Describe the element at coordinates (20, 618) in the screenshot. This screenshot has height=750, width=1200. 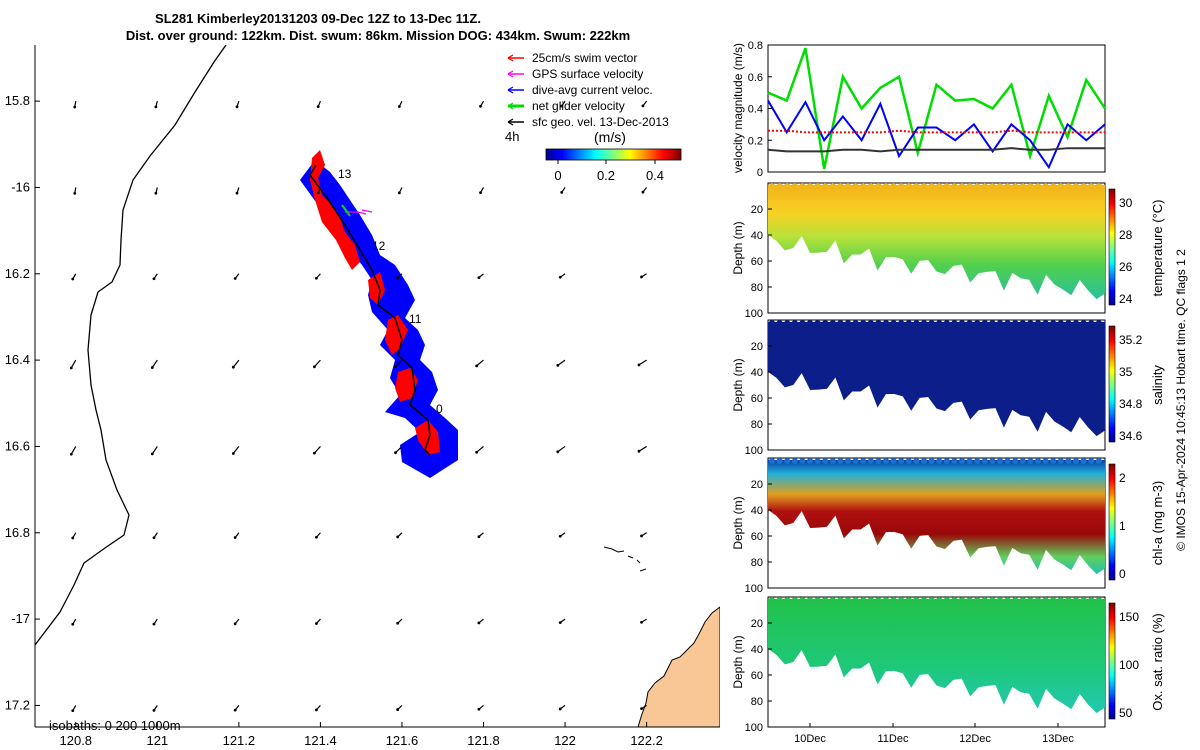
I see `map-y-tick-label: -17` at that location.